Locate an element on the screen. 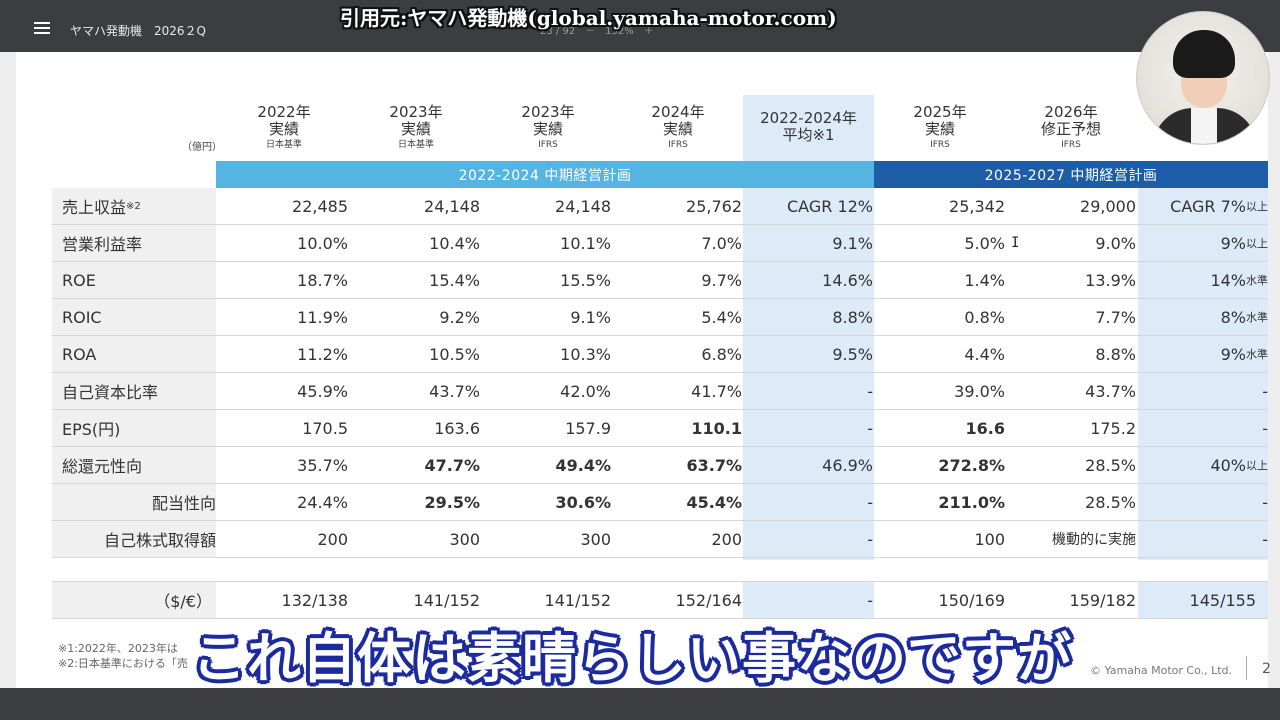  table-cell: 10.1% is located at coordinates (585, 243).